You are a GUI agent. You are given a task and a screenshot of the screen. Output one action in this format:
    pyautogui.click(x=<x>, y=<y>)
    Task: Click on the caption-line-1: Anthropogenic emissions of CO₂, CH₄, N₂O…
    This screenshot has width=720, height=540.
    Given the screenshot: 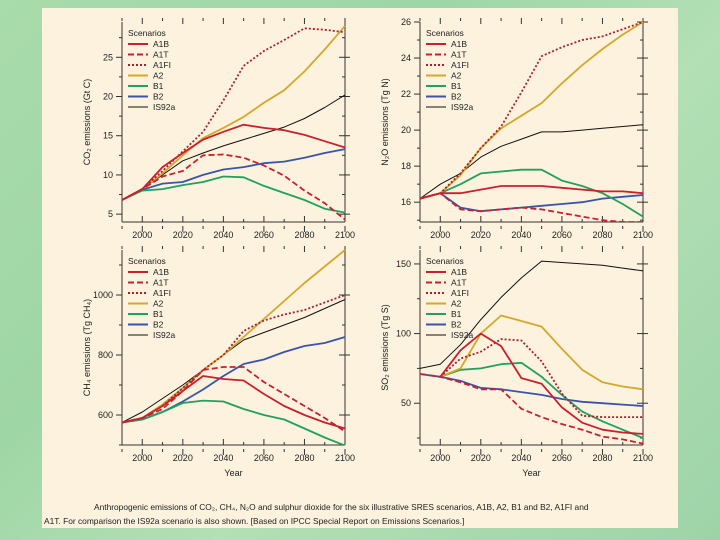 What is the action you would take?
    pyautogui.click(x=341, y=507)
    